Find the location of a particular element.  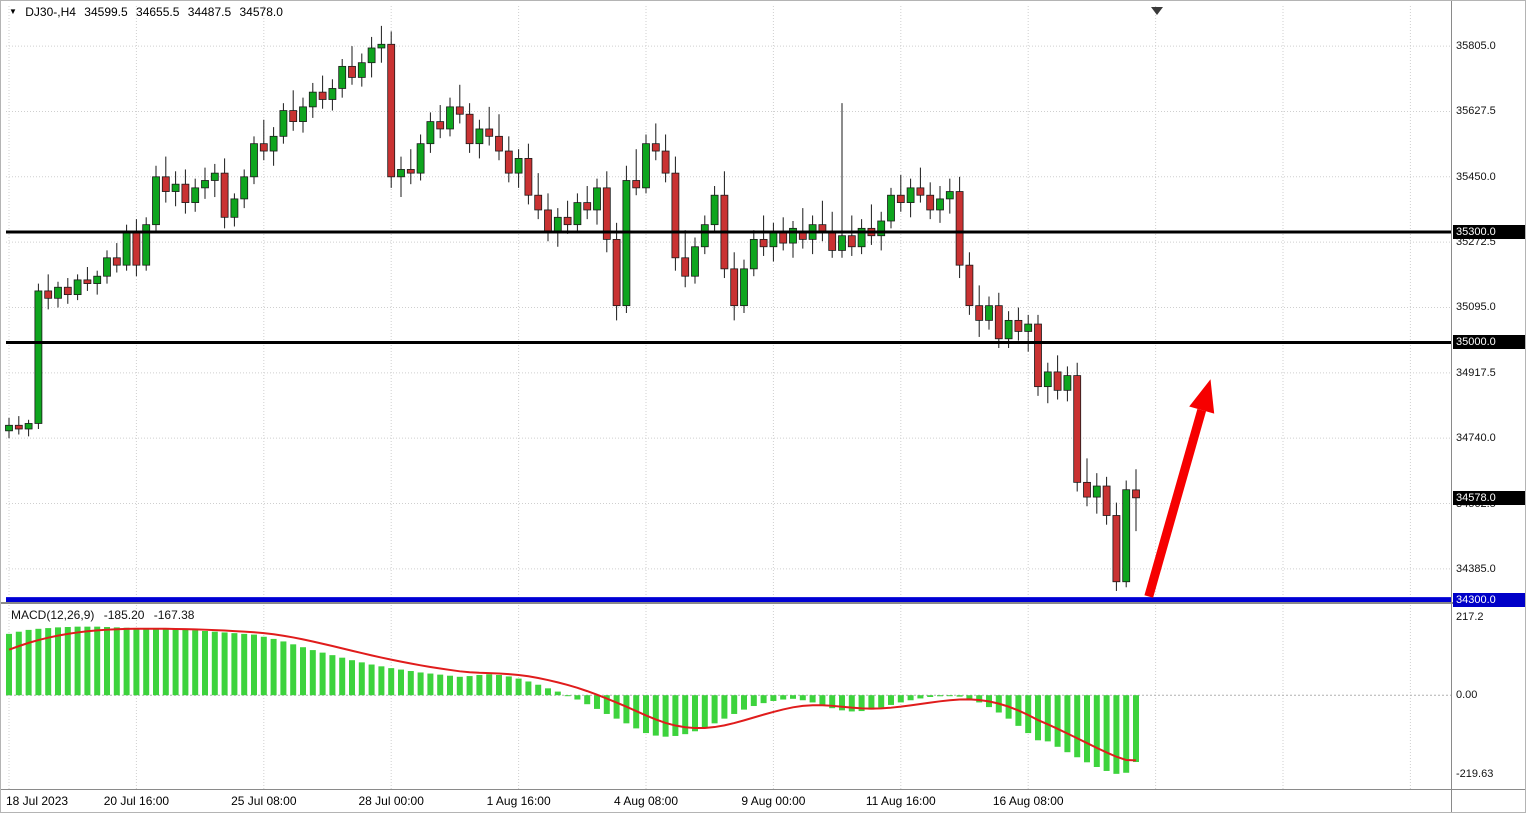

time-axis is located at coordinates (763, 801).